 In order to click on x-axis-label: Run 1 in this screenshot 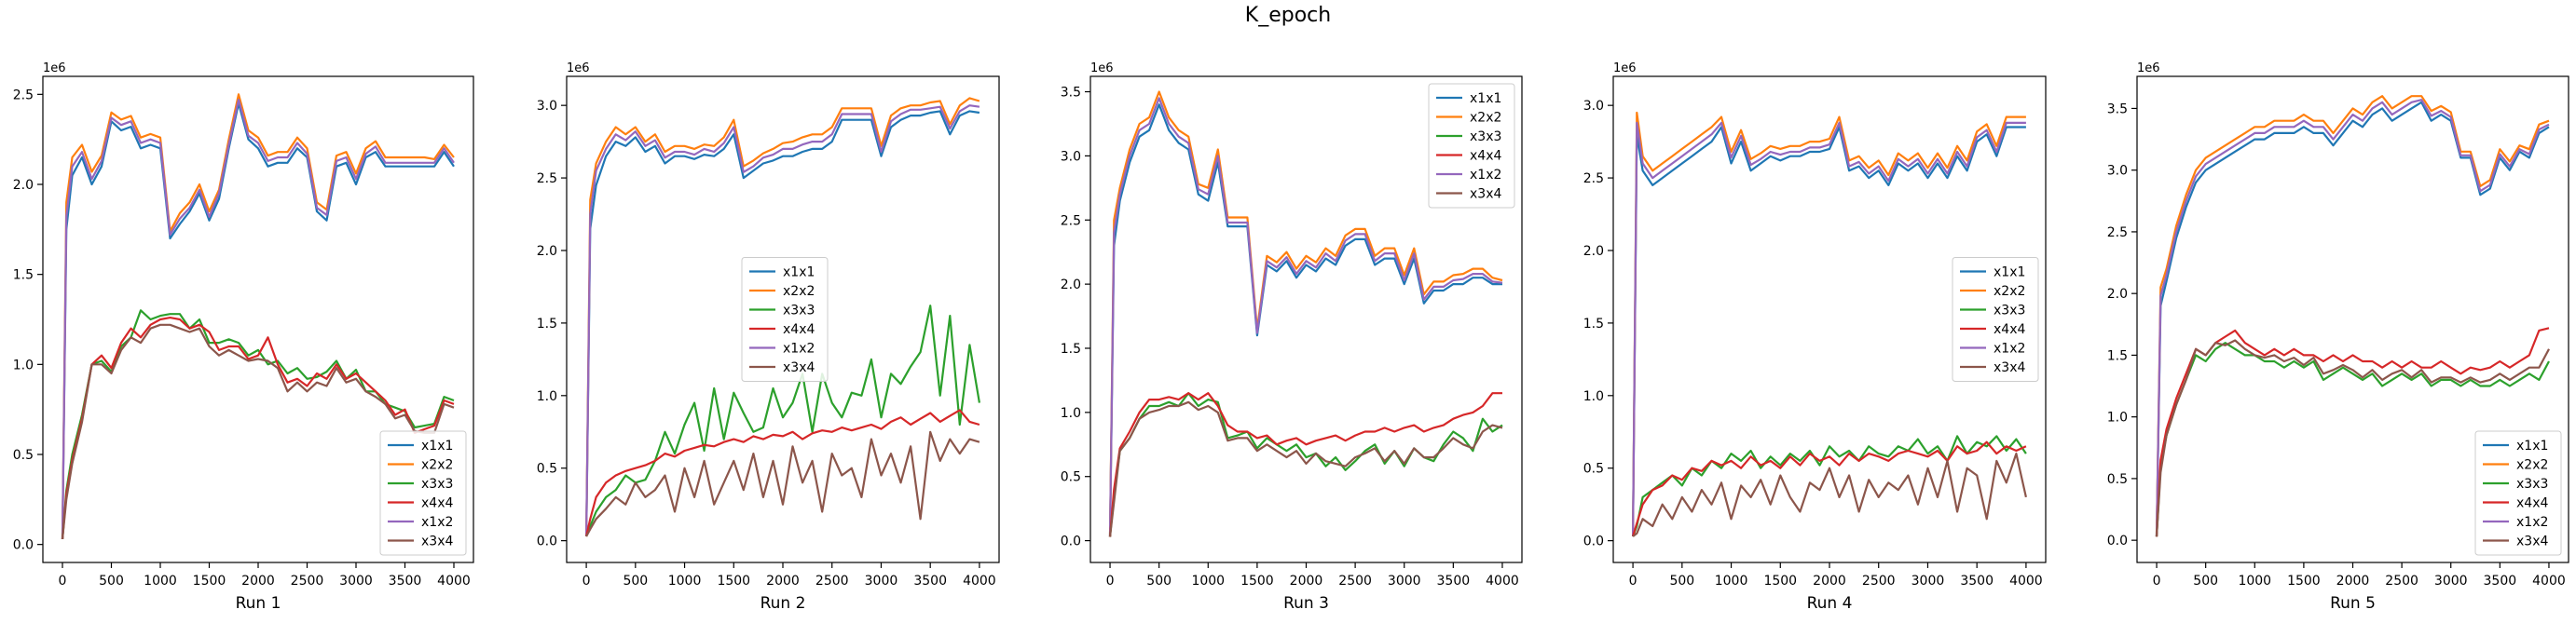, I will do `click(258, 603)`.